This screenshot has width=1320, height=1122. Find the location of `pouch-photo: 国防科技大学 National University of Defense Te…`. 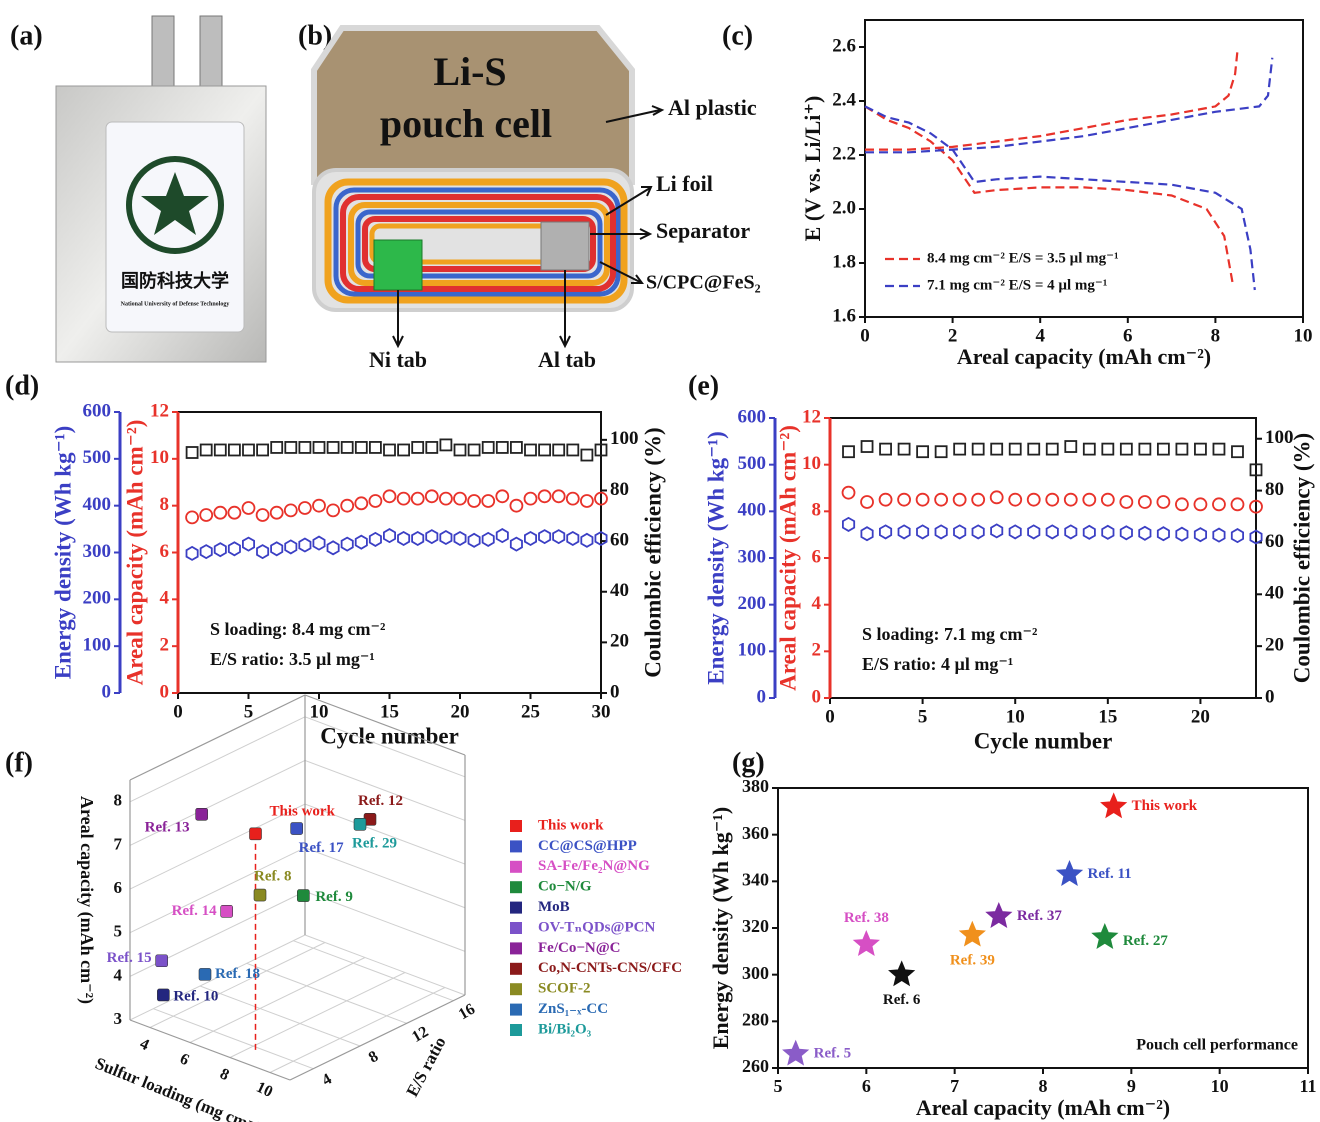

pouch-photo: 国防科技大学 National University of Defense Te… is located at coordinates (161, 189).